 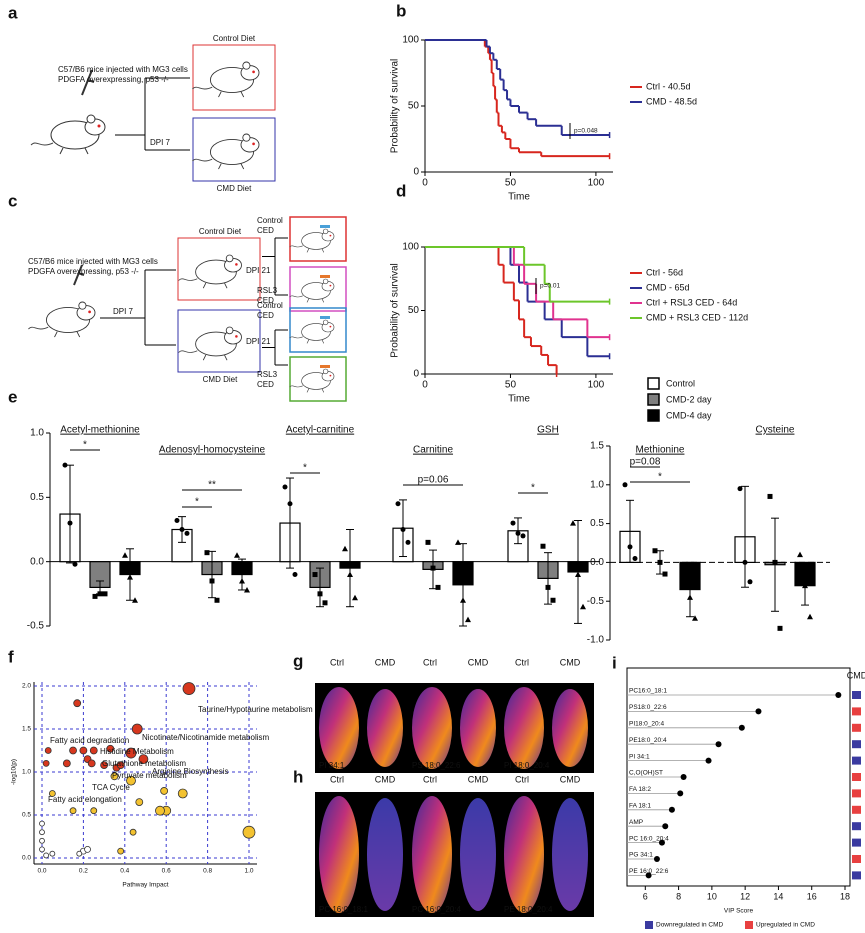 I want to click on y-tick-label: 1.5, so click(x=26, y=729).